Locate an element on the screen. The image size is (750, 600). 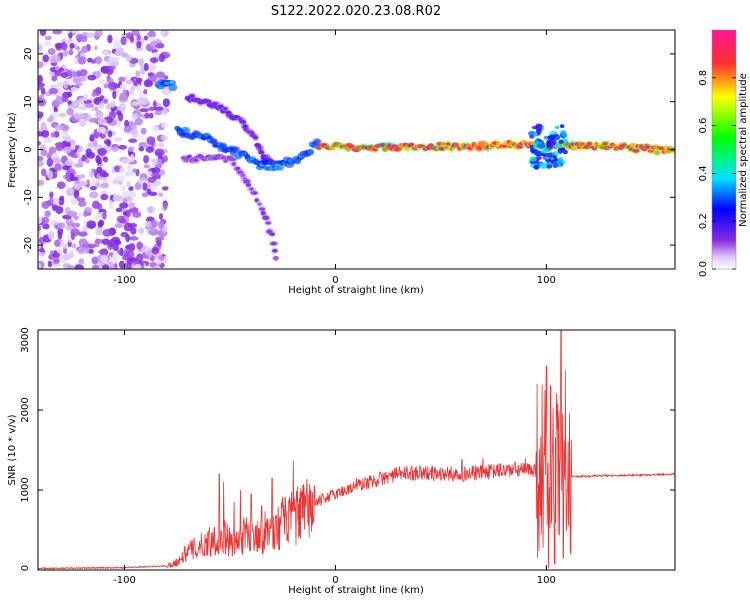
spectrogram-ytick-label: -10 is located at coordinates (28, 197).